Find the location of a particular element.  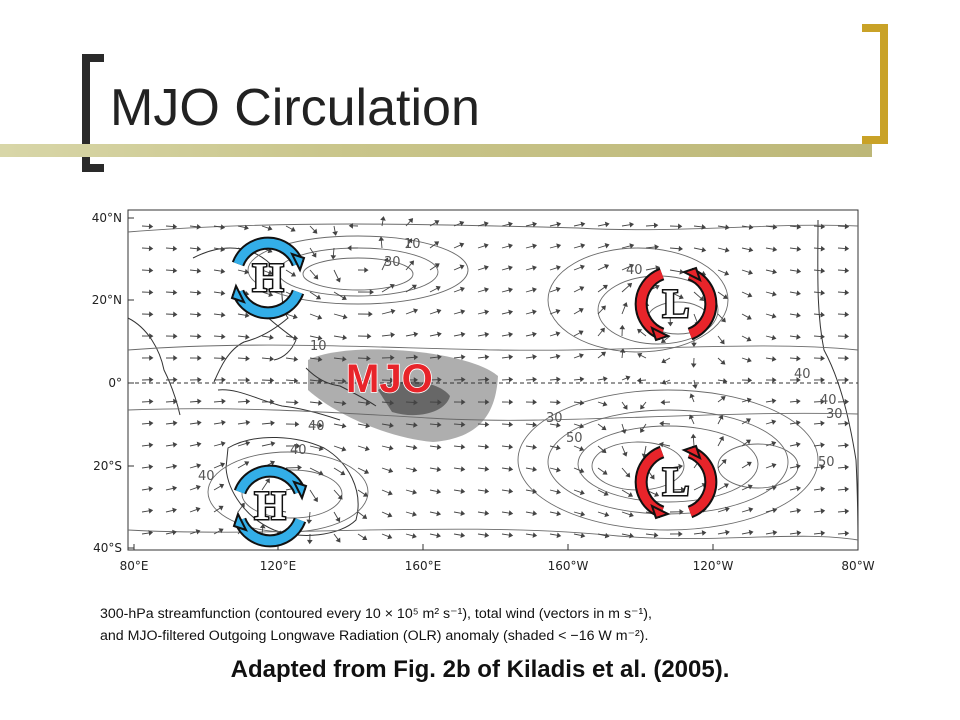

contour-label: 40 is located at coordinates (316, 426).